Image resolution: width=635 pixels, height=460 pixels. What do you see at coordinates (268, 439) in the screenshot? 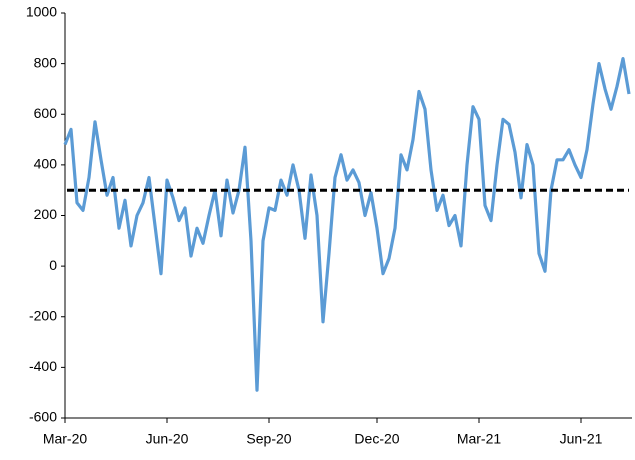
I see `x-tick-label: Sep-20` at bounding box center [268, 439].